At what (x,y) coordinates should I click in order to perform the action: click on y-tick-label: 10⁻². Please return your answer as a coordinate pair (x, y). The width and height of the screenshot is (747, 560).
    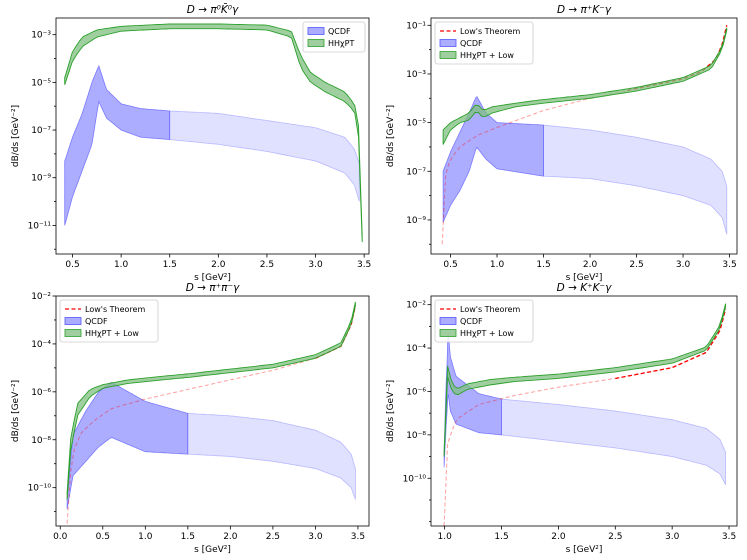
    Looking at the image, I should click on (416, 306).